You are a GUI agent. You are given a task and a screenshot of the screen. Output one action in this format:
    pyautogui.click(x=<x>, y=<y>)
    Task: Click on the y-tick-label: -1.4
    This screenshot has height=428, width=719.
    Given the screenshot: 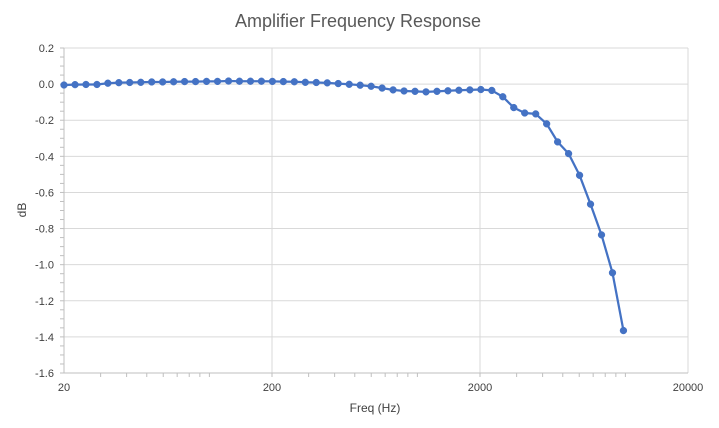 What is the action you would take?
    pyautogui.click(x=44, y=338)
    